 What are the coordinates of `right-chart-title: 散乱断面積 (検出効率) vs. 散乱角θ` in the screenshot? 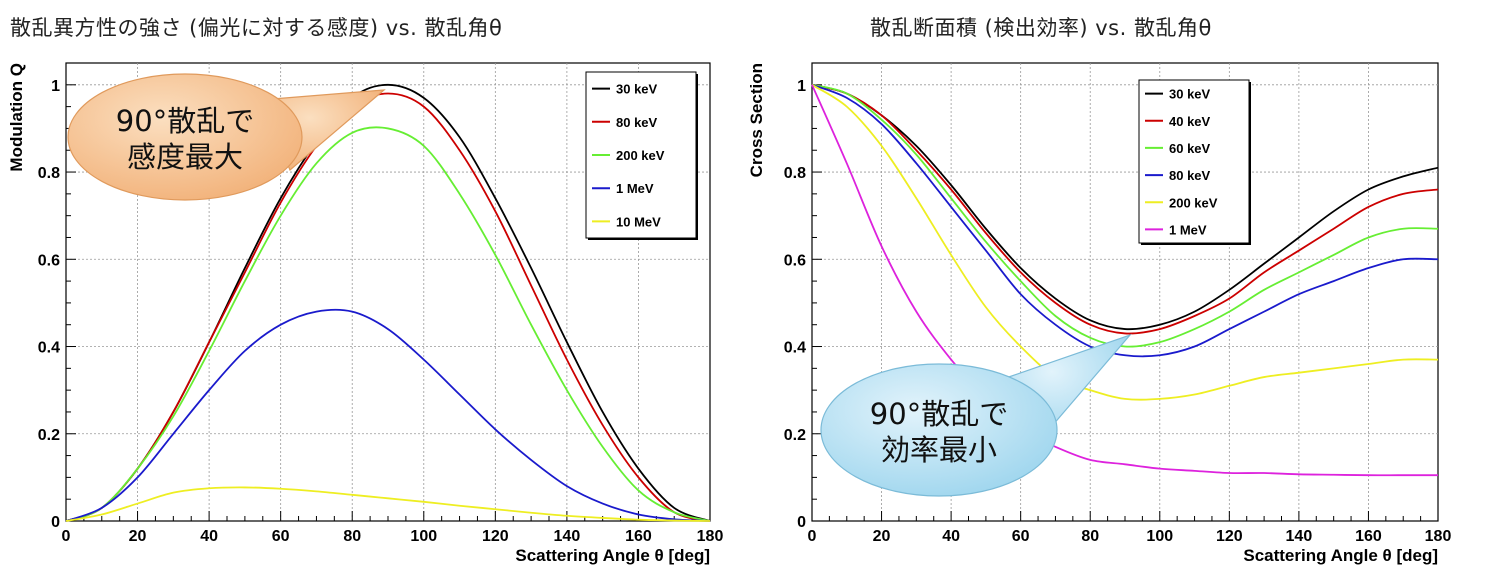 It's located at (1041, 28).